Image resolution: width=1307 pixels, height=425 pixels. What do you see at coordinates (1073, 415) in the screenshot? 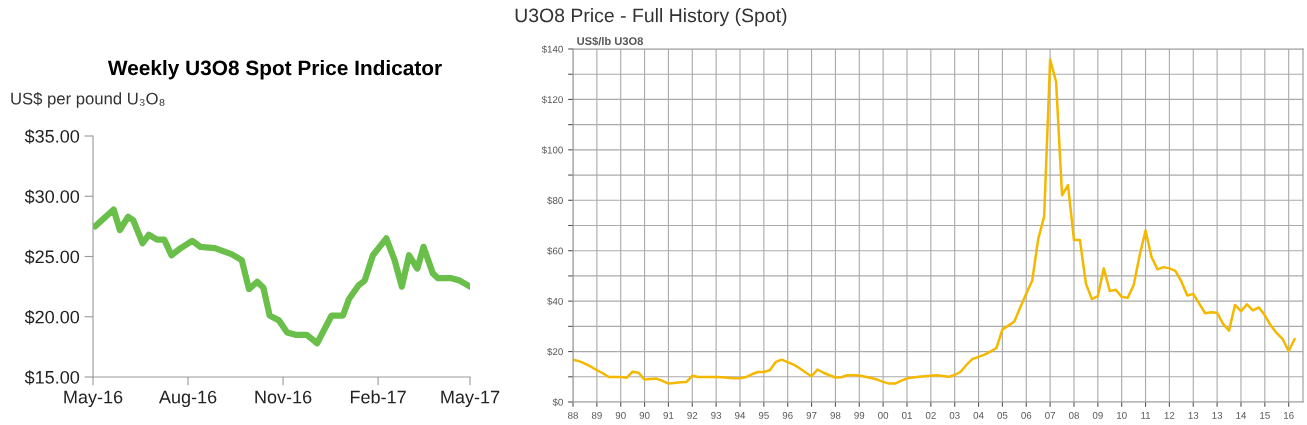
I see `x-tick-label: 08` at bounding box center [1073, 415].